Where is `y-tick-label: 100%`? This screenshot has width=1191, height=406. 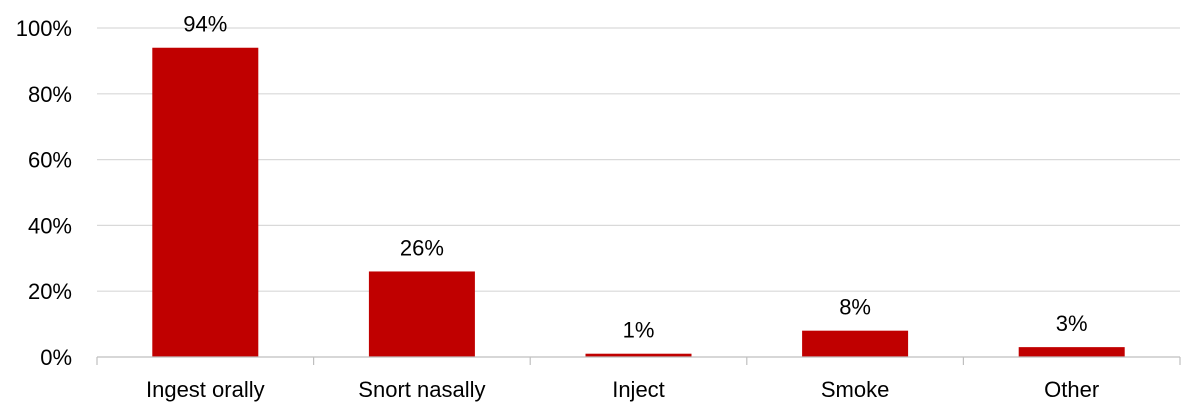
y-tick-label: 100% is located at coordinates (44, 28).